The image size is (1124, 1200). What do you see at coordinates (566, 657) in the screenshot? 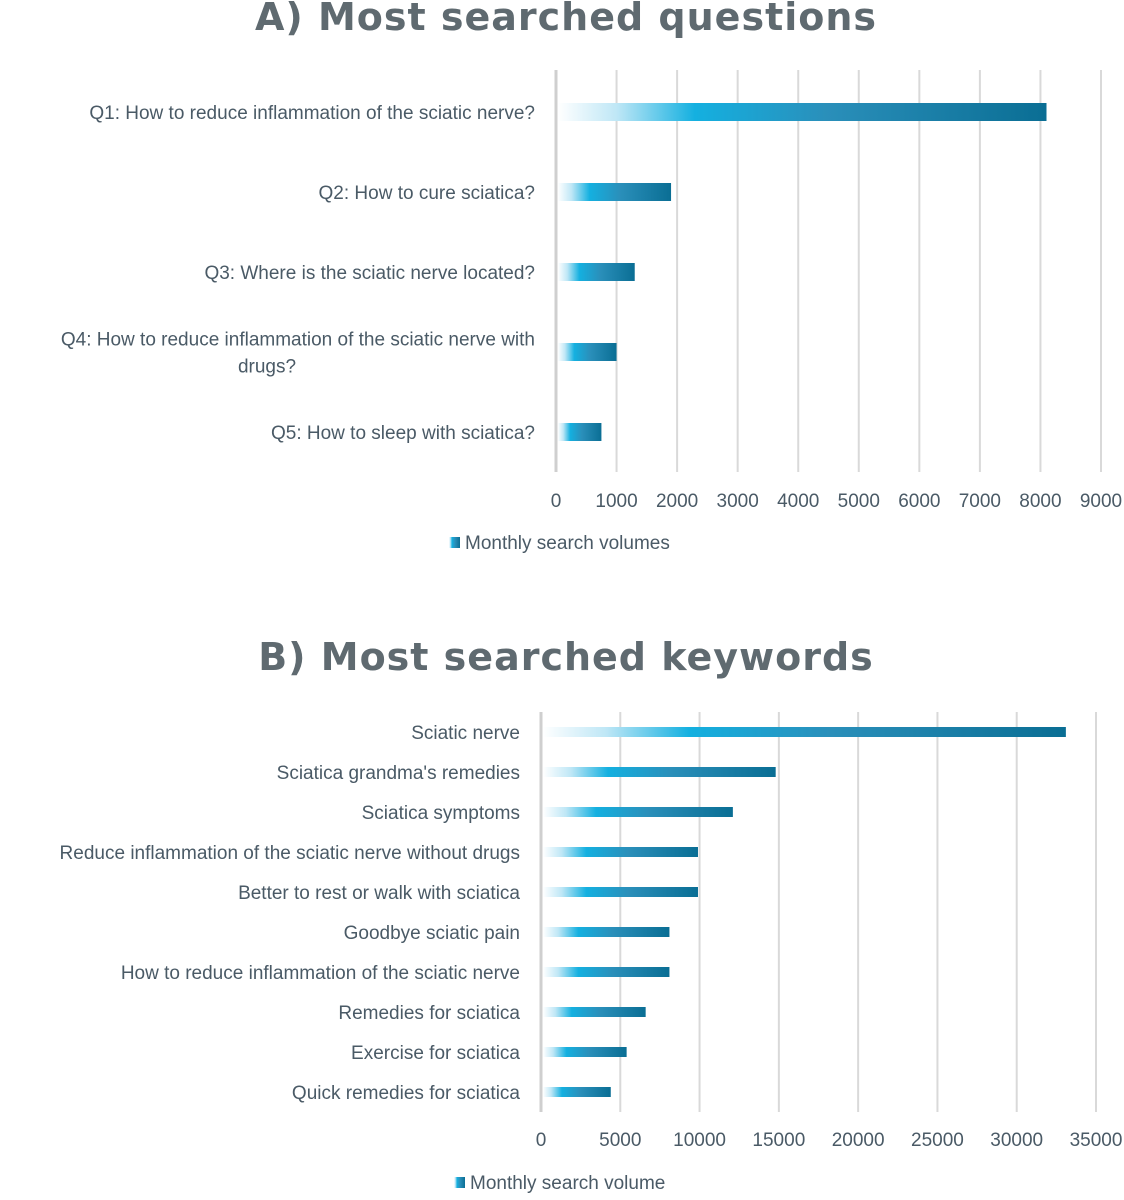
I see `chart-title: B) Most searched keywords` at bounding box center [566, 657].